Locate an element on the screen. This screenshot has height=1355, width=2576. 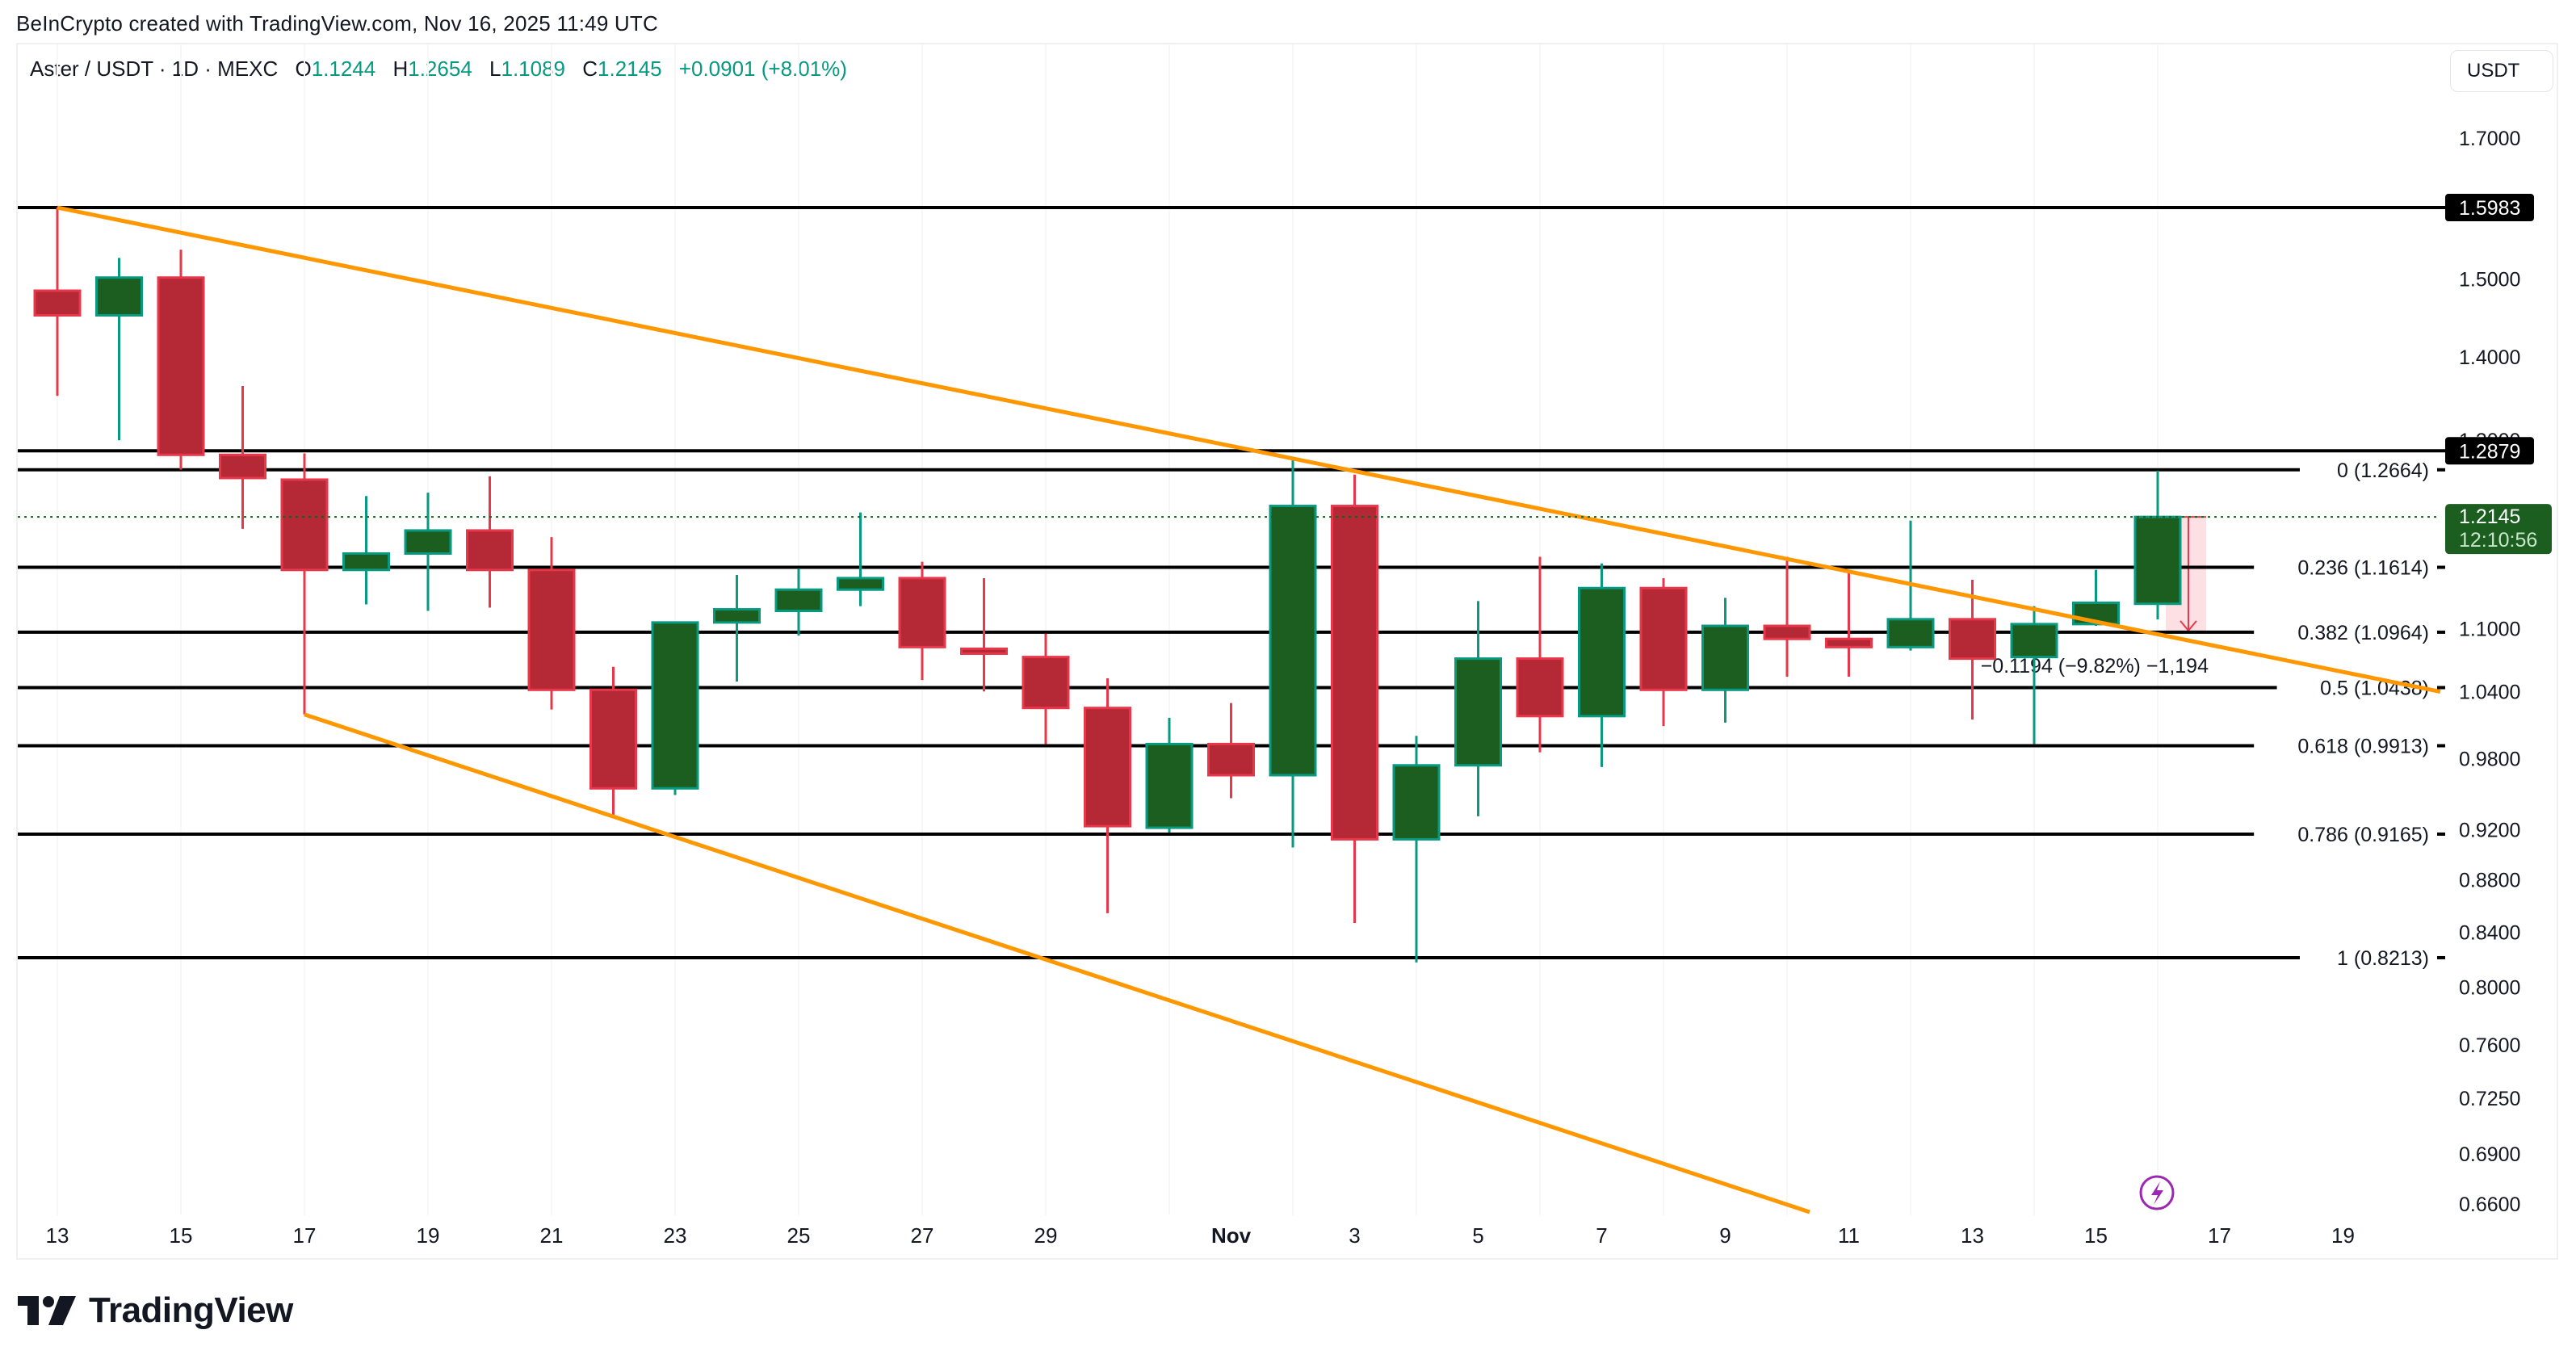
date-tick-label: 29 is located at coordinates (1046, 1236).